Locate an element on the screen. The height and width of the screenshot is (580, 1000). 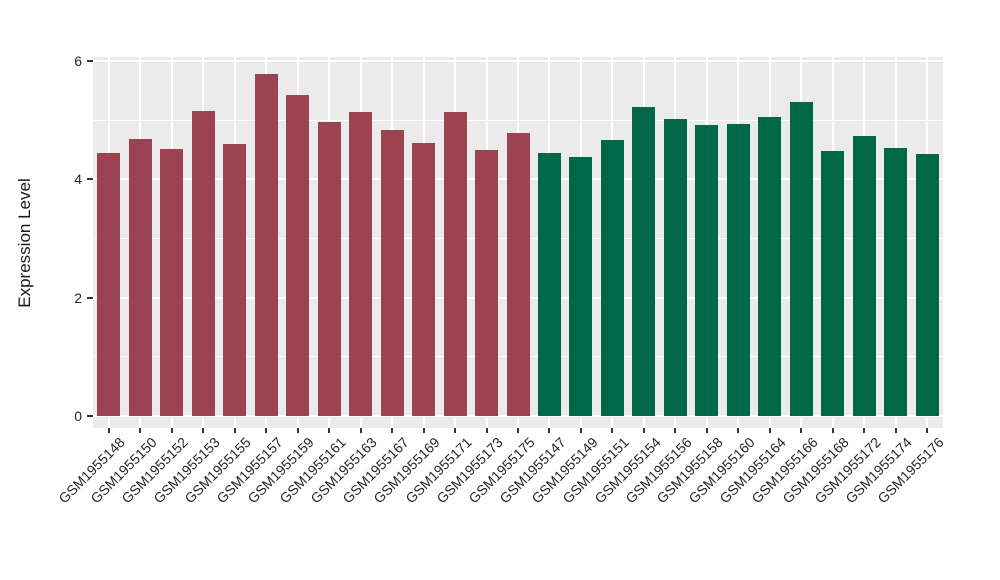
x-tick-GSM1955152 is located at coordinates (171, 430).